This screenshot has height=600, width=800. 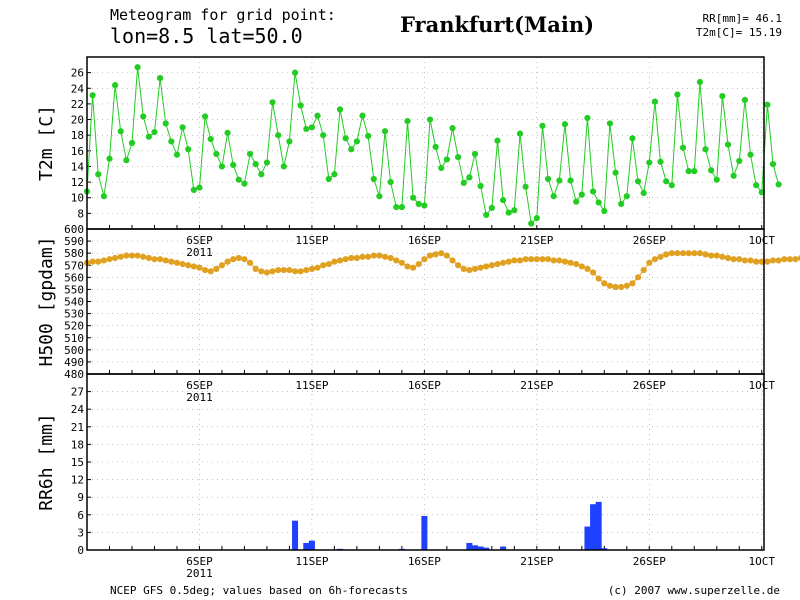 I want to click on y-tick-label: 490, so click(x=74, y=362).